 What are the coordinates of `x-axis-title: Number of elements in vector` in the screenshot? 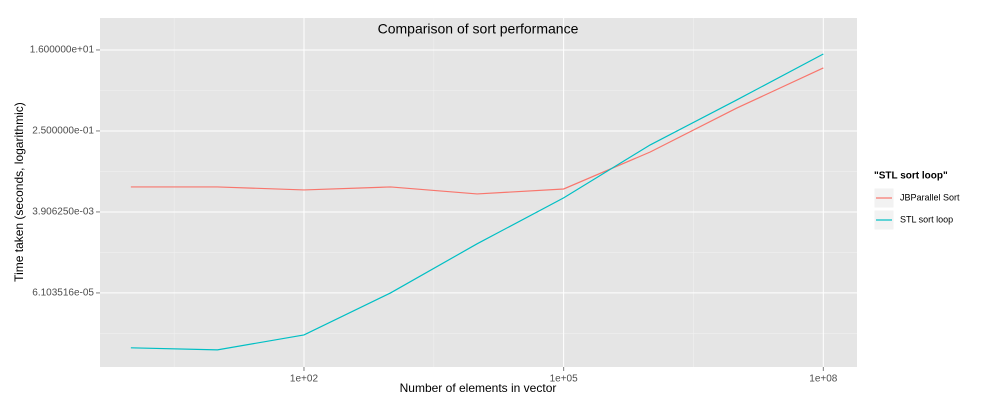 It's located at (478, 388).